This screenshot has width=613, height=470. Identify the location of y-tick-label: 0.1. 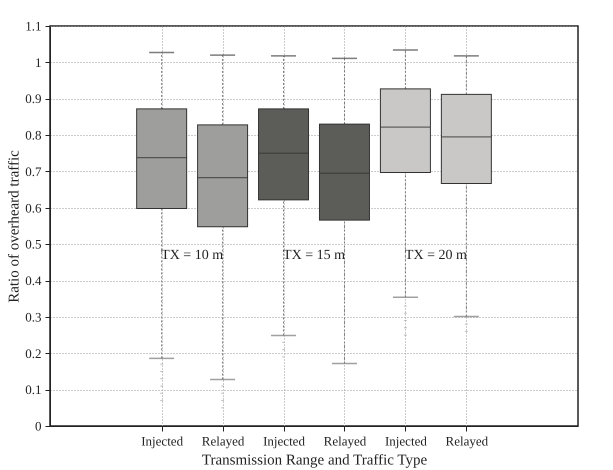
(33, 390).